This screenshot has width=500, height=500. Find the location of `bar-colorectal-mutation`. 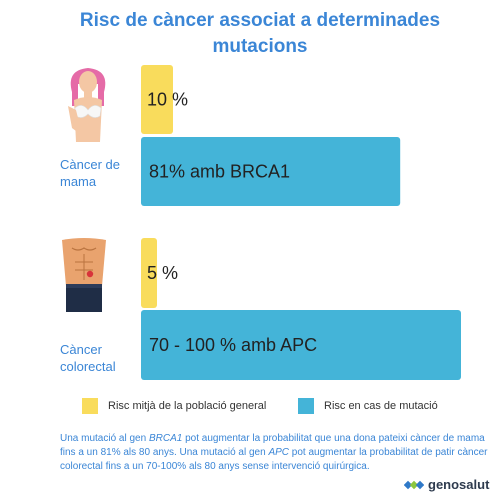

bar-colorectal-mutation is located at coordinates (301, 345).